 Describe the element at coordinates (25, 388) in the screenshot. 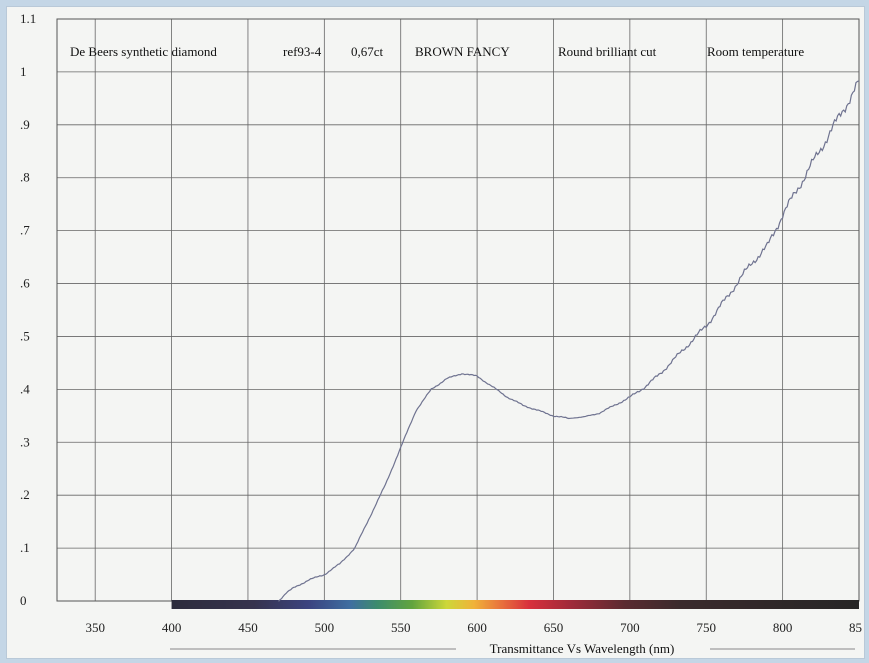

I see `y-tick-label-4: .4` at that location.